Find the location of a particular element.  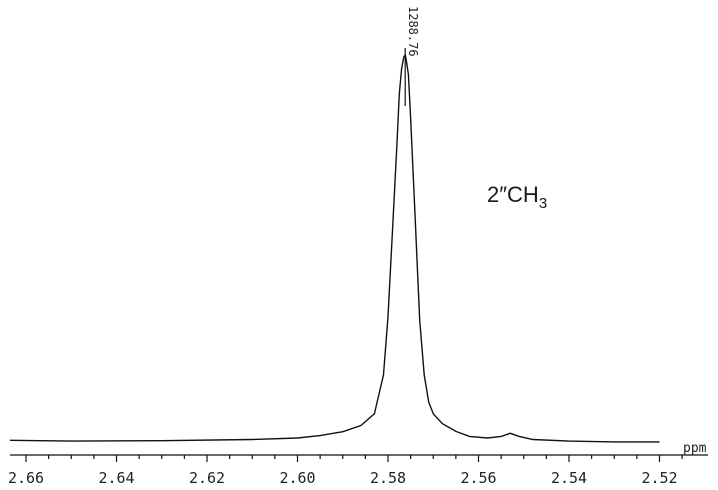

x-axis-unit-label: ppm is located at coordinates (695, 448).